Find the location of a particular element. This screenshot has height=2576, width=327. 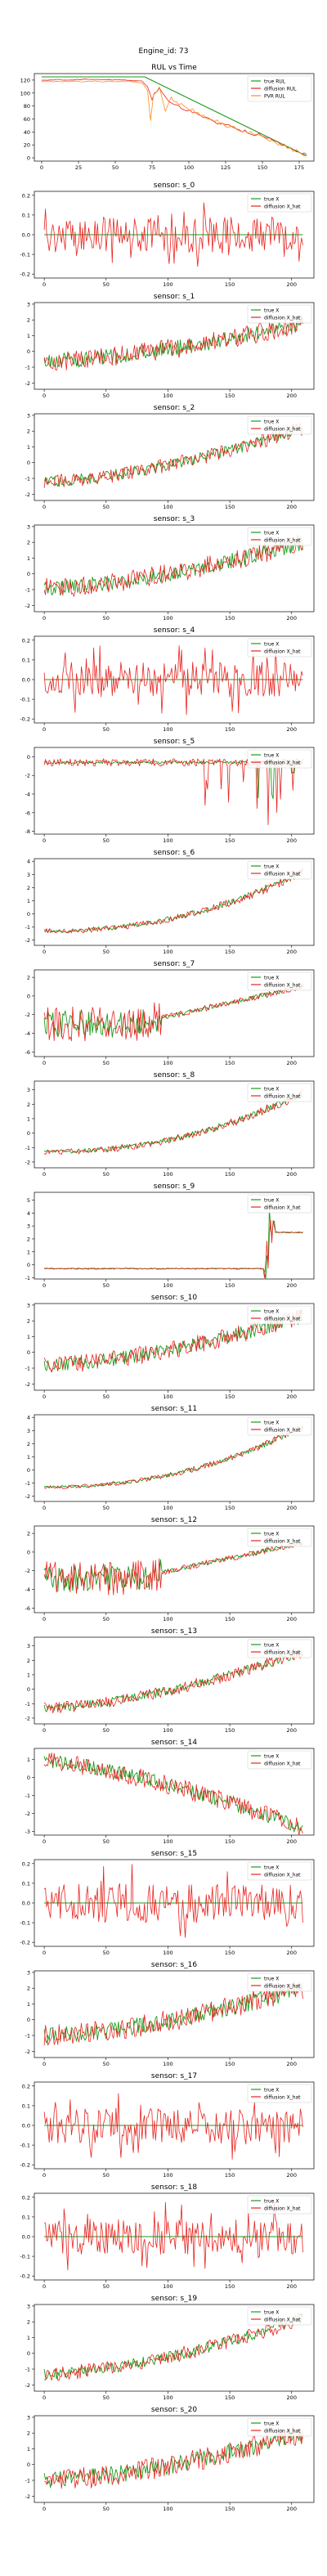

y-tick-label: 2 is located at coordinates (28, 1239).